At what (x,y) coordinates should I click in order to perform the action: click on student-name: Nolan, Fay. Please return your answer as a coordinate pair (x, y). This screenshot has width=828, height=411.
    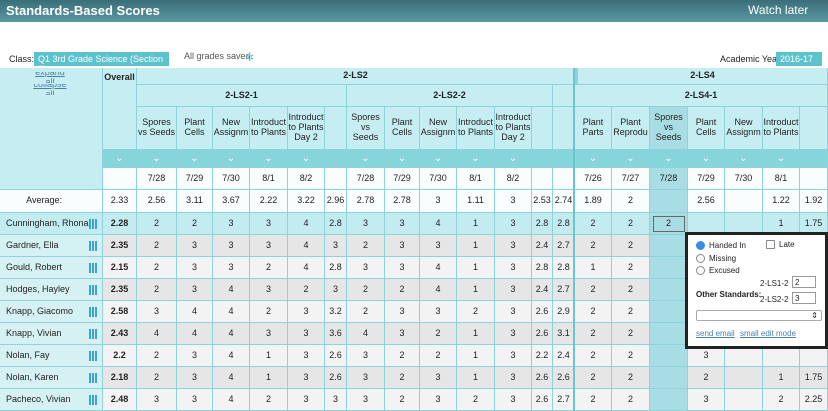
    Looking at the image, I should click on (51, 356).